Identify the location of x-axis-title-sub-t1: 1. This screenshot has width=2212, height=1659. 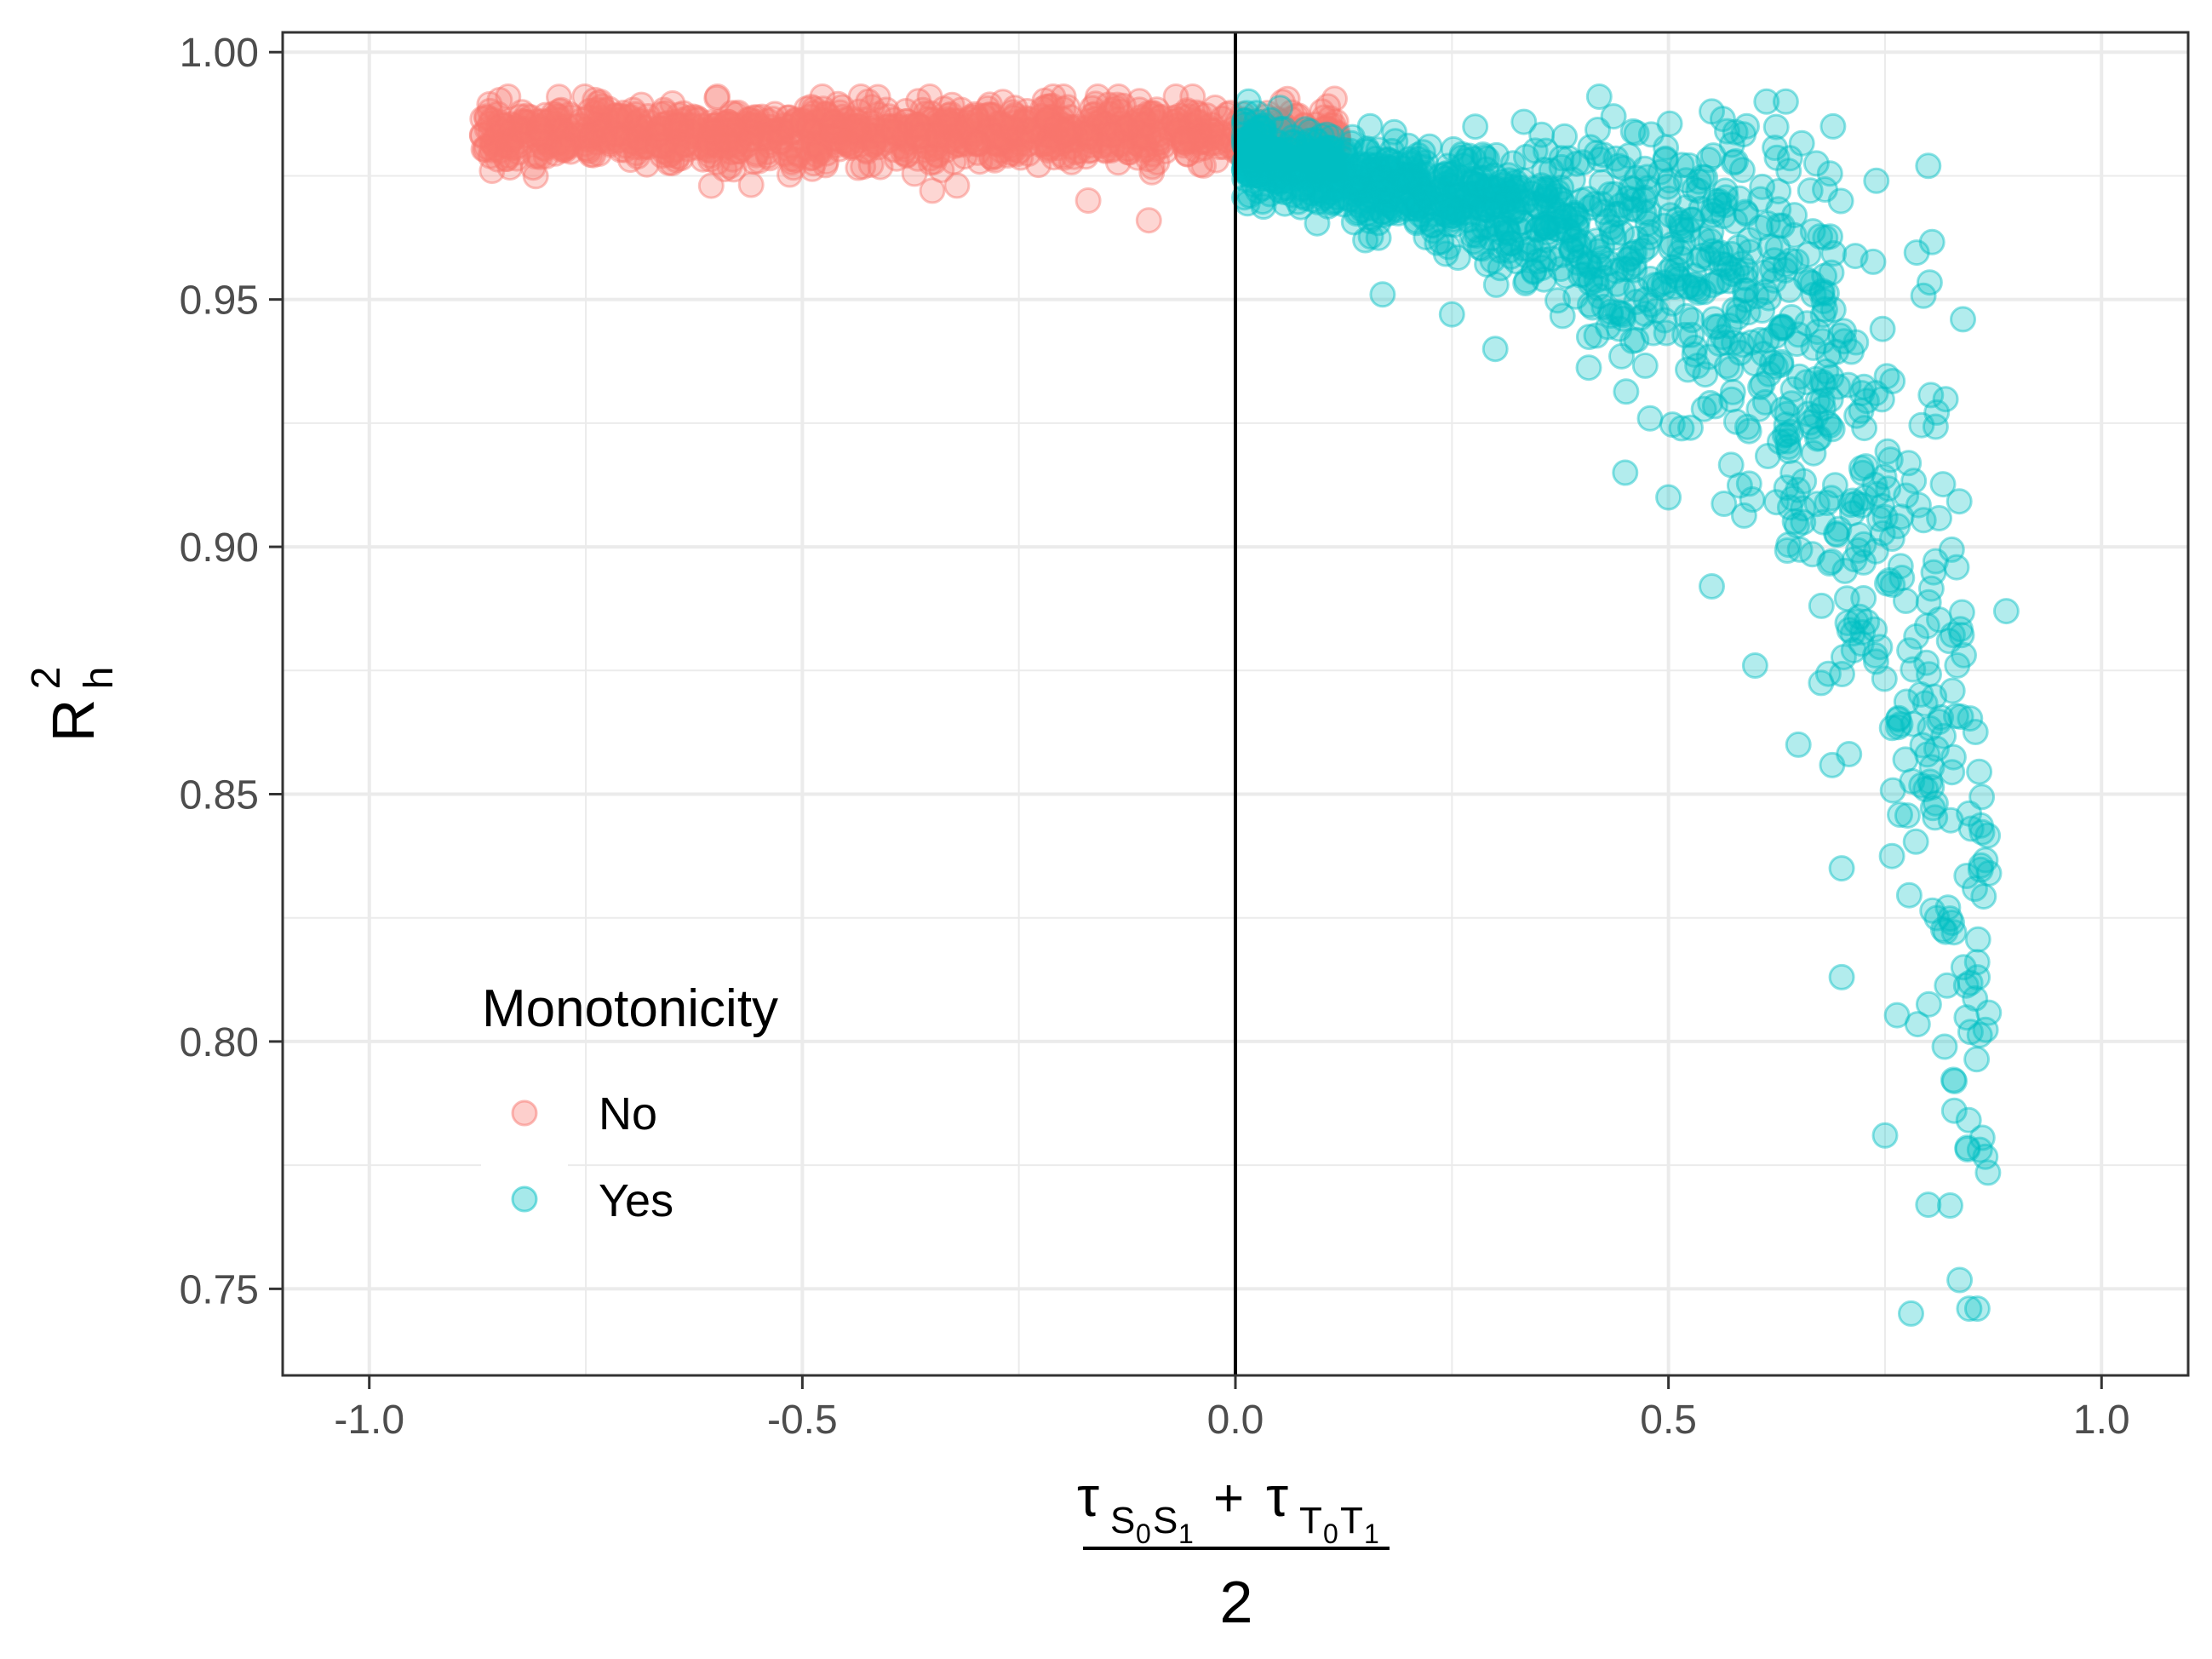
(1371, 1533).